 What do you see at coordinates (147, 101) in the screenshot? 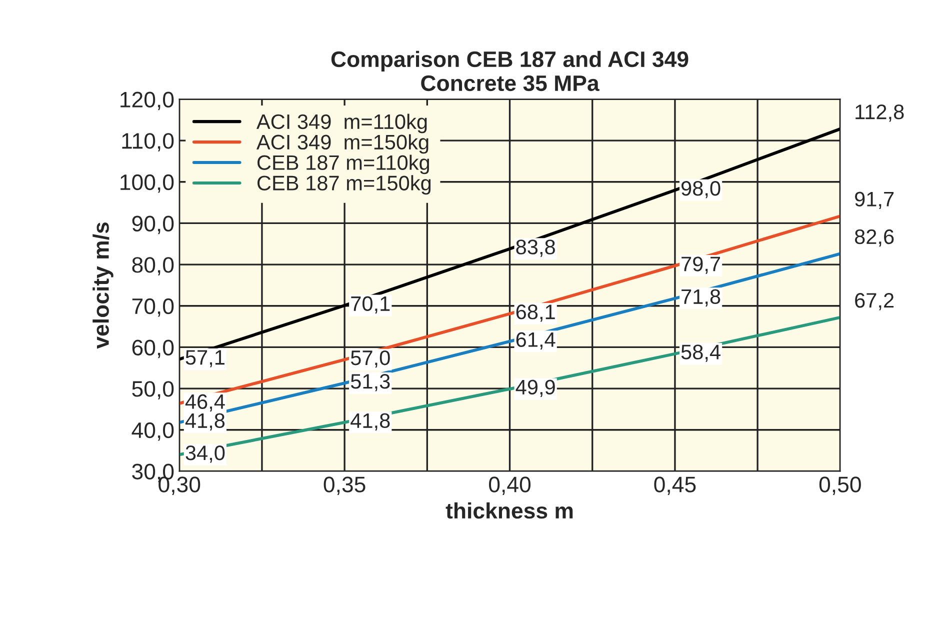
I see `y-tick-label: 120,0` at bounding box center [147, 101].